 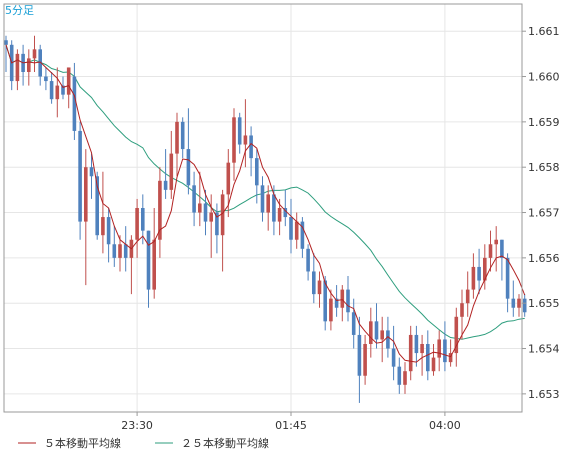 I want to click on x-tick-label: 04:00, so click(x=445, y=425).